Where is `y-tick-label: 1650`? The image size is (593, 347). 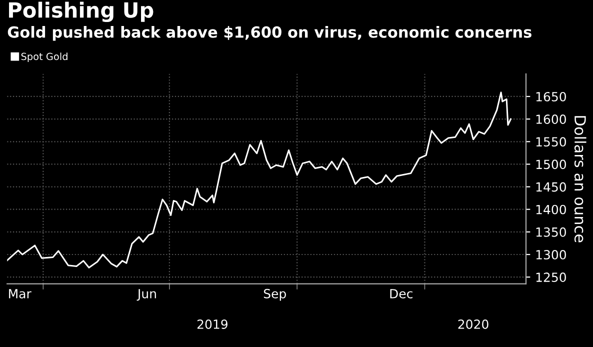
y-tick-label: 1650 is located at coordinates (551, 97).